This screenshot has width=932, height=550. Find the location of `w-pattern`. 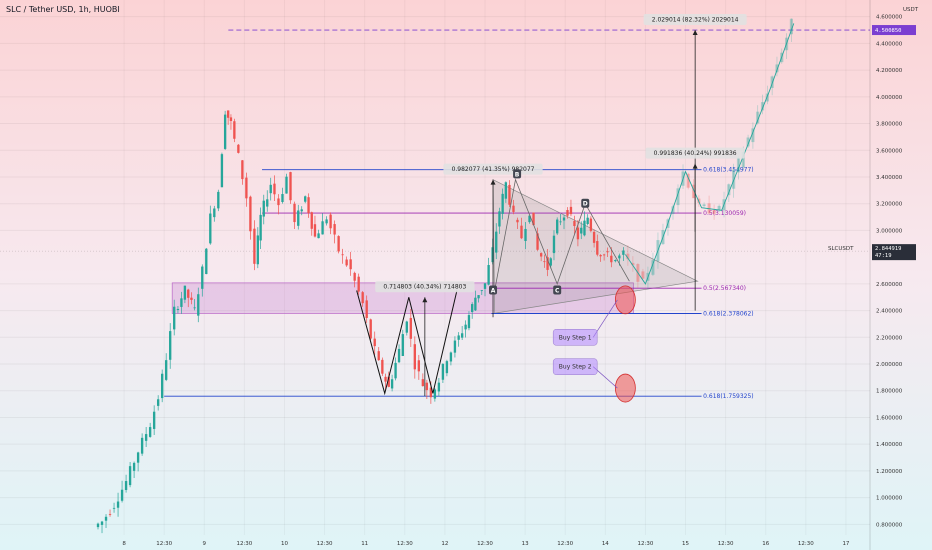

w-pattern is located at coordinates (407, 343).